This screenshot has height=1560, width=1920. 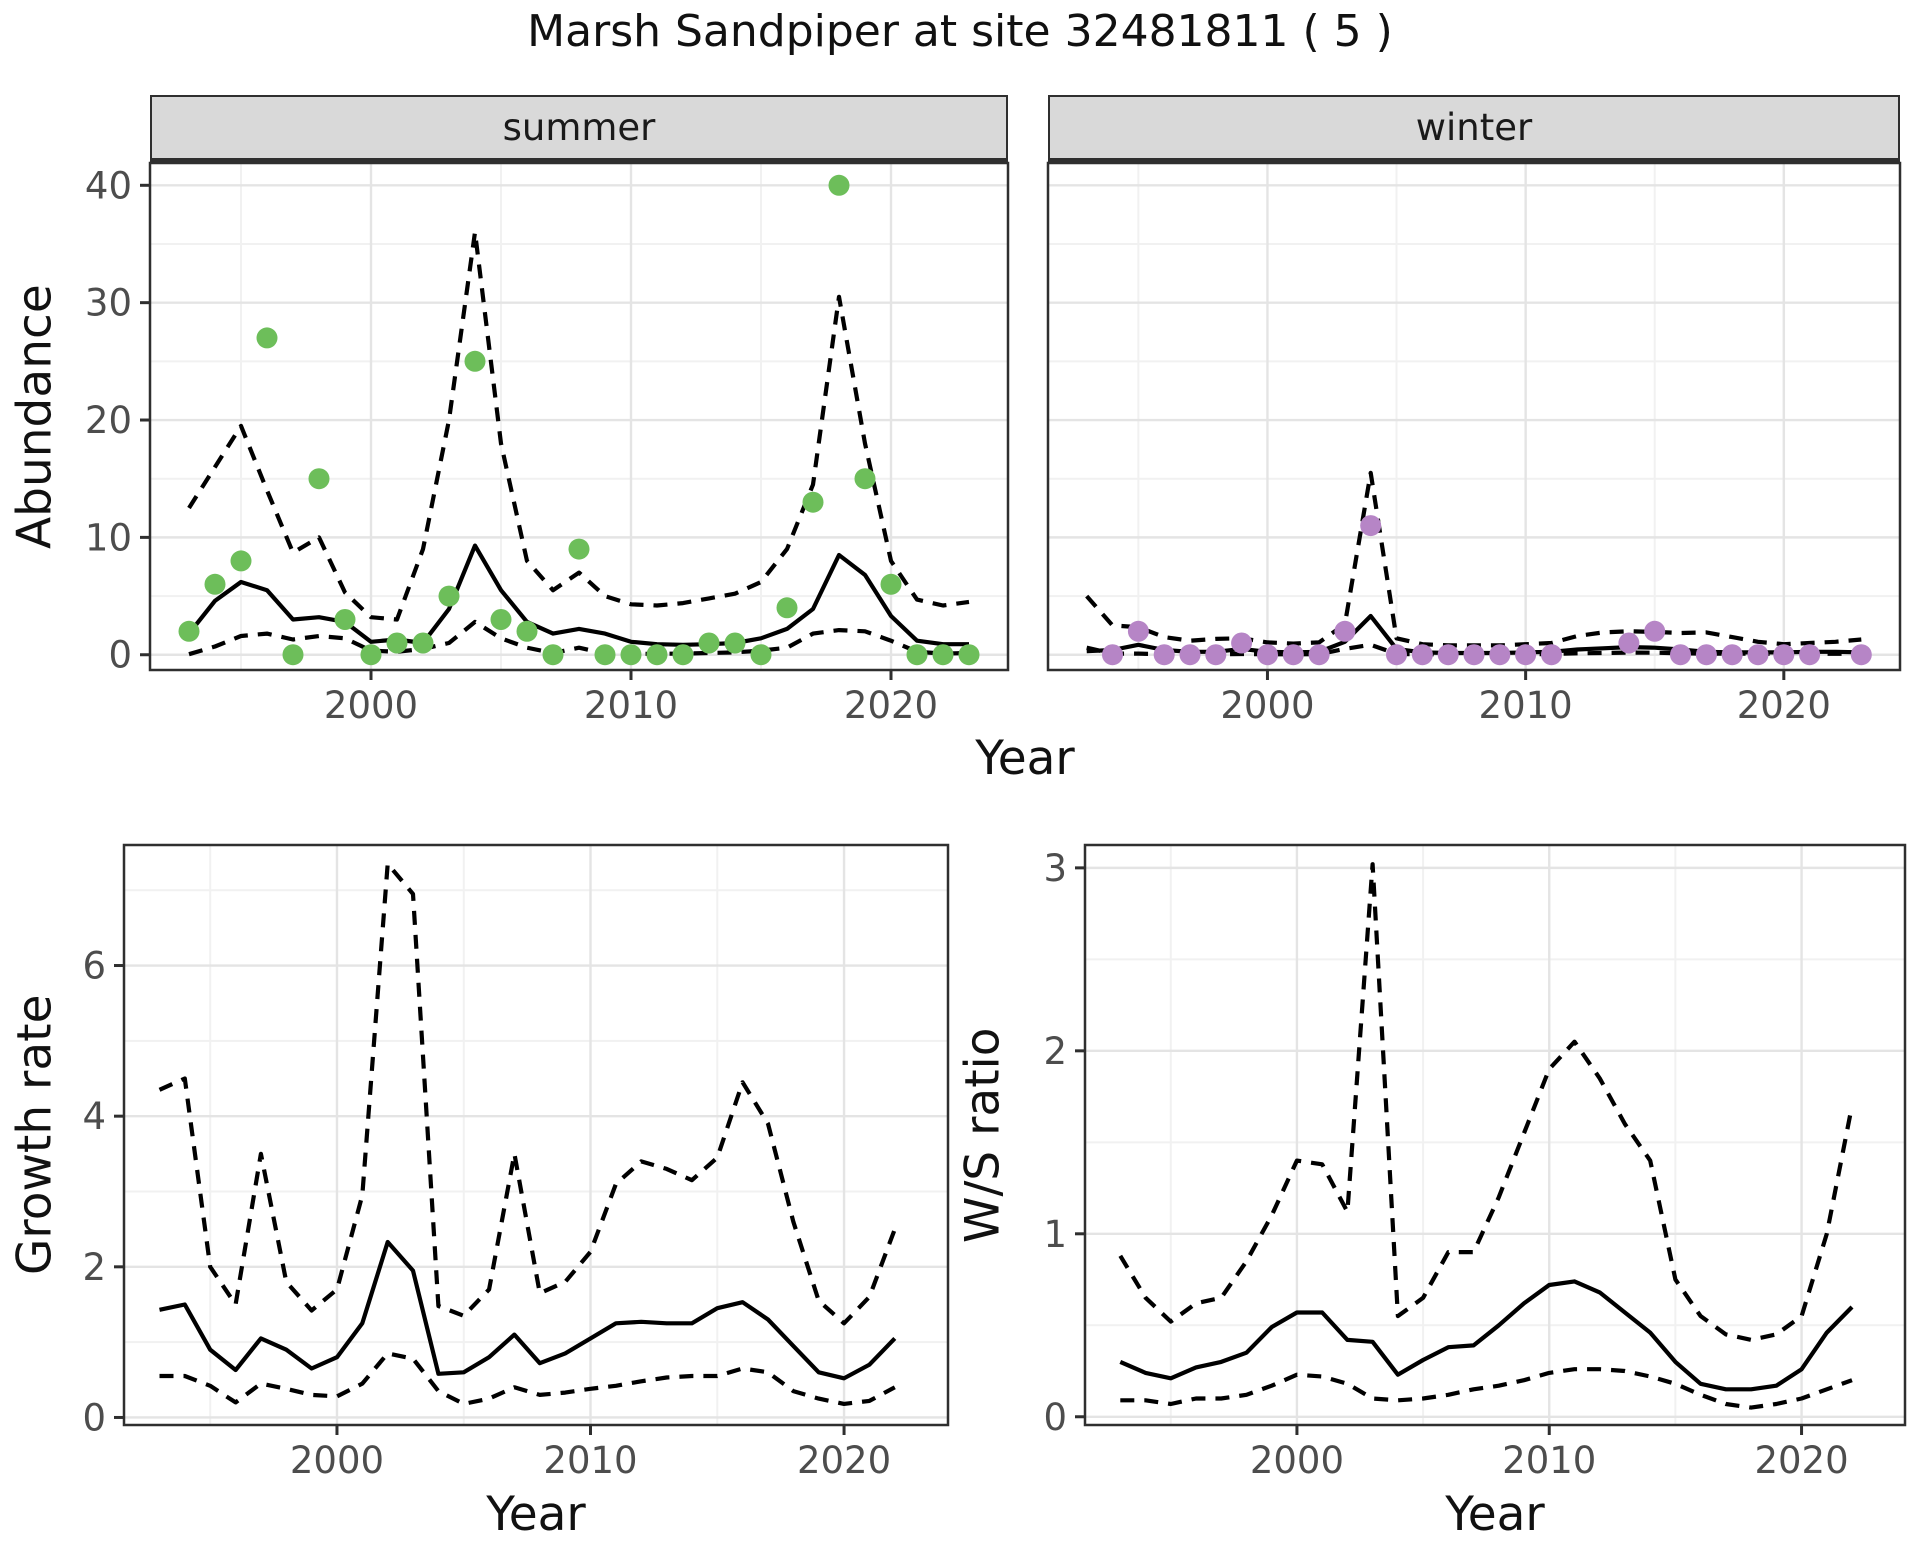 What do you see at coordinates (117, 420) in the screenshot?
I see `y-axis: 0 10 20 30 40` at bounding box center [117, 420].